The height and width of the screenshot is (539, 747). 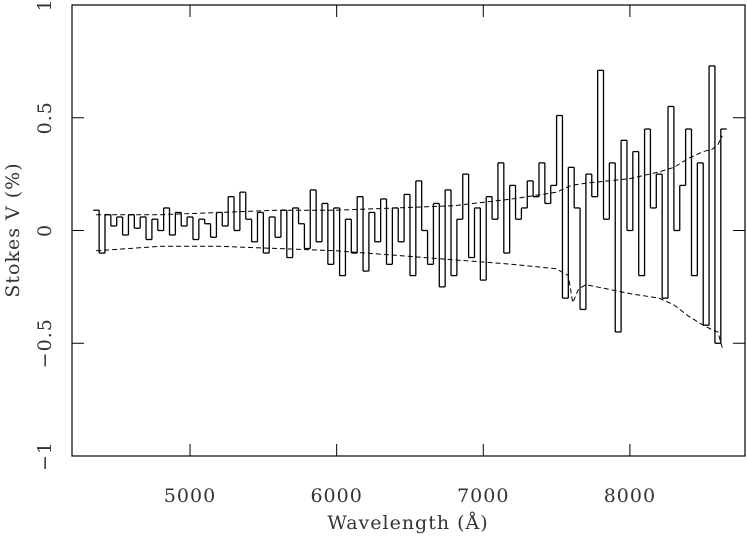 What do you see at coordinates (409, 175) in the screenshot?
I see `error-line` at bounding box center [409, 175].